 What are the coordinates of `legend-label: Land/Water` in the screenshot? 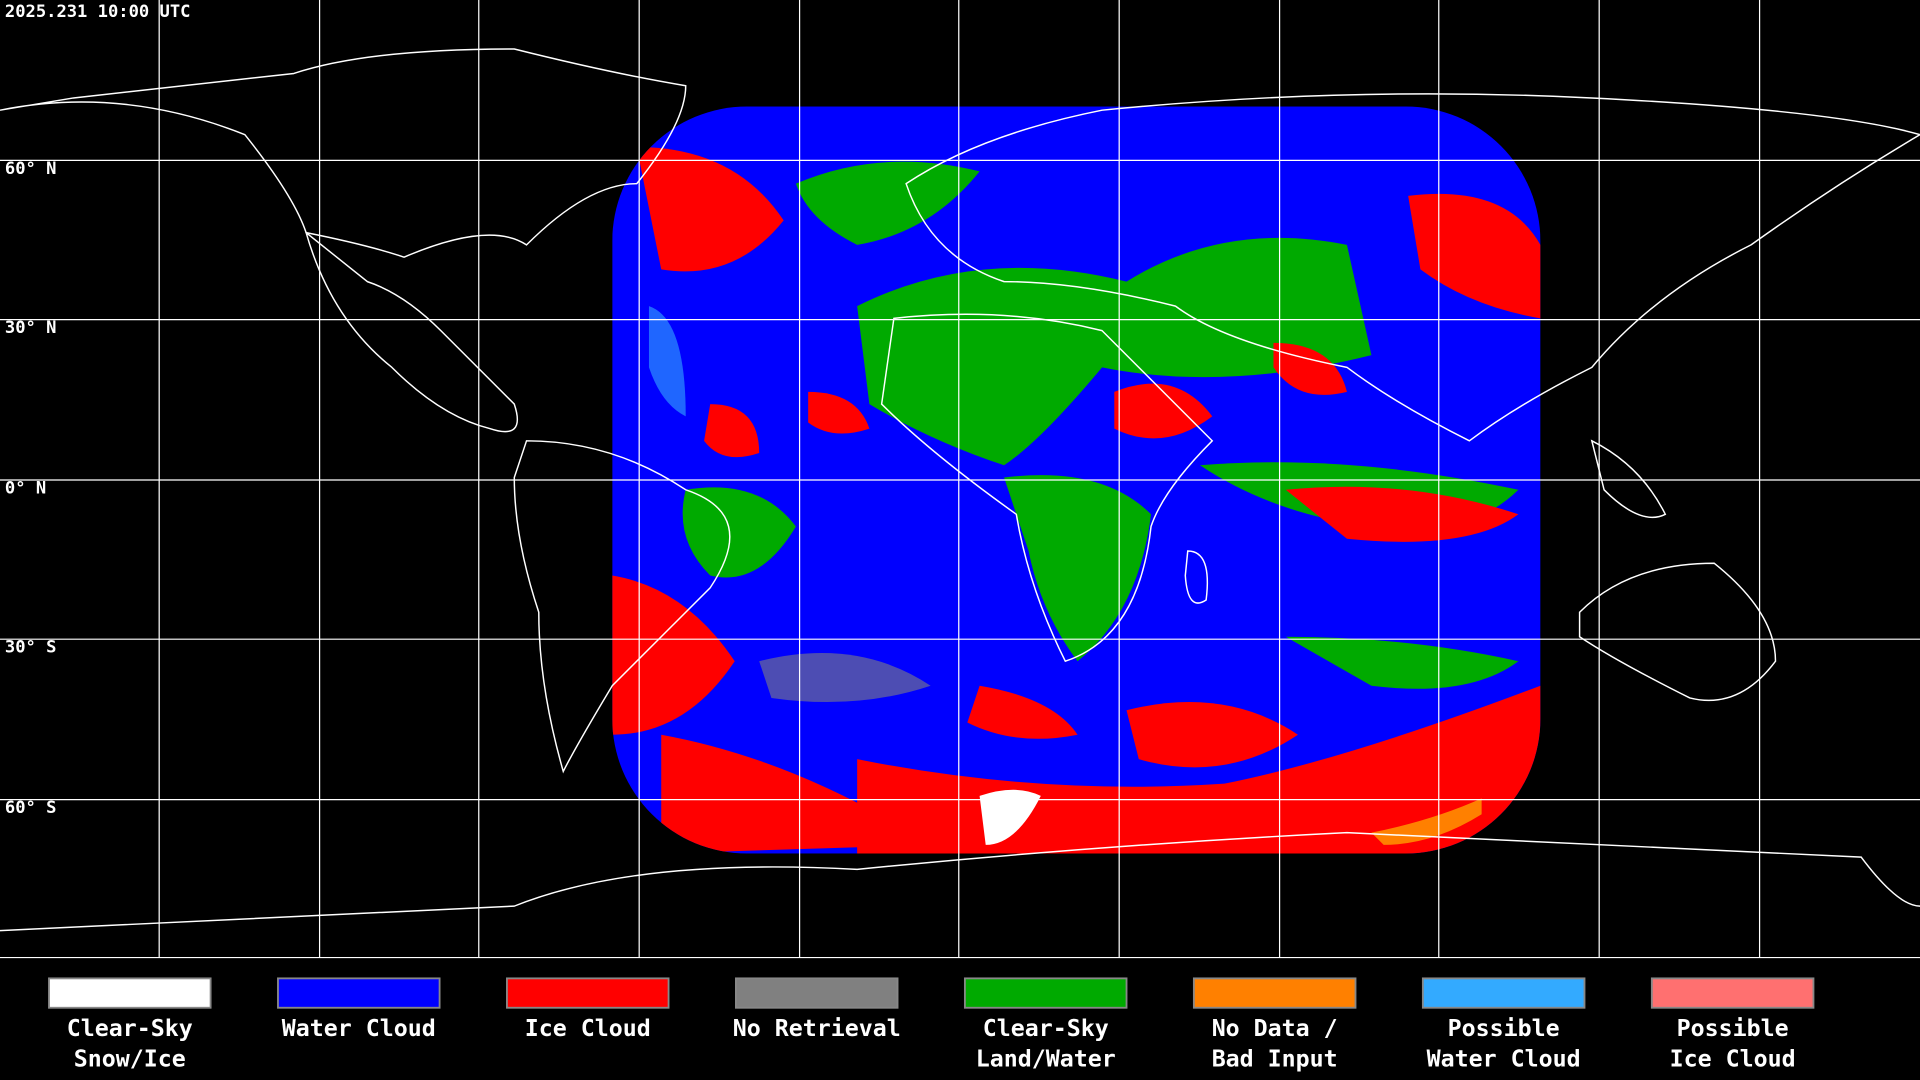 It's located at (1046, 1059).